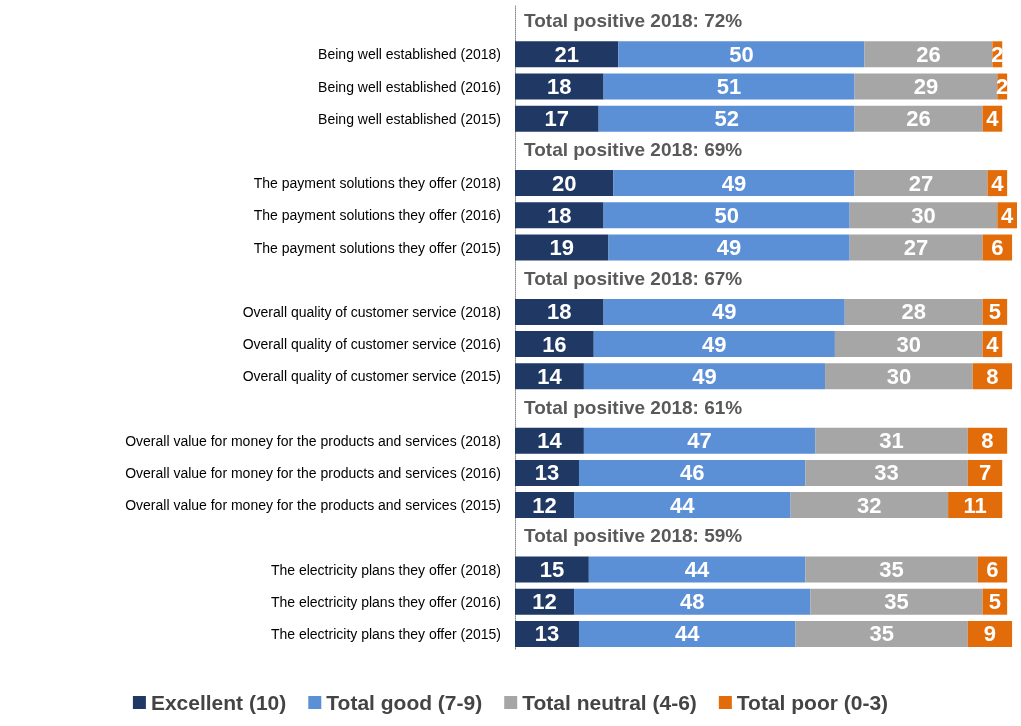  Describe the element at coordinates (552, 569) in the screenshot. I see `data-label: 15` at that location.